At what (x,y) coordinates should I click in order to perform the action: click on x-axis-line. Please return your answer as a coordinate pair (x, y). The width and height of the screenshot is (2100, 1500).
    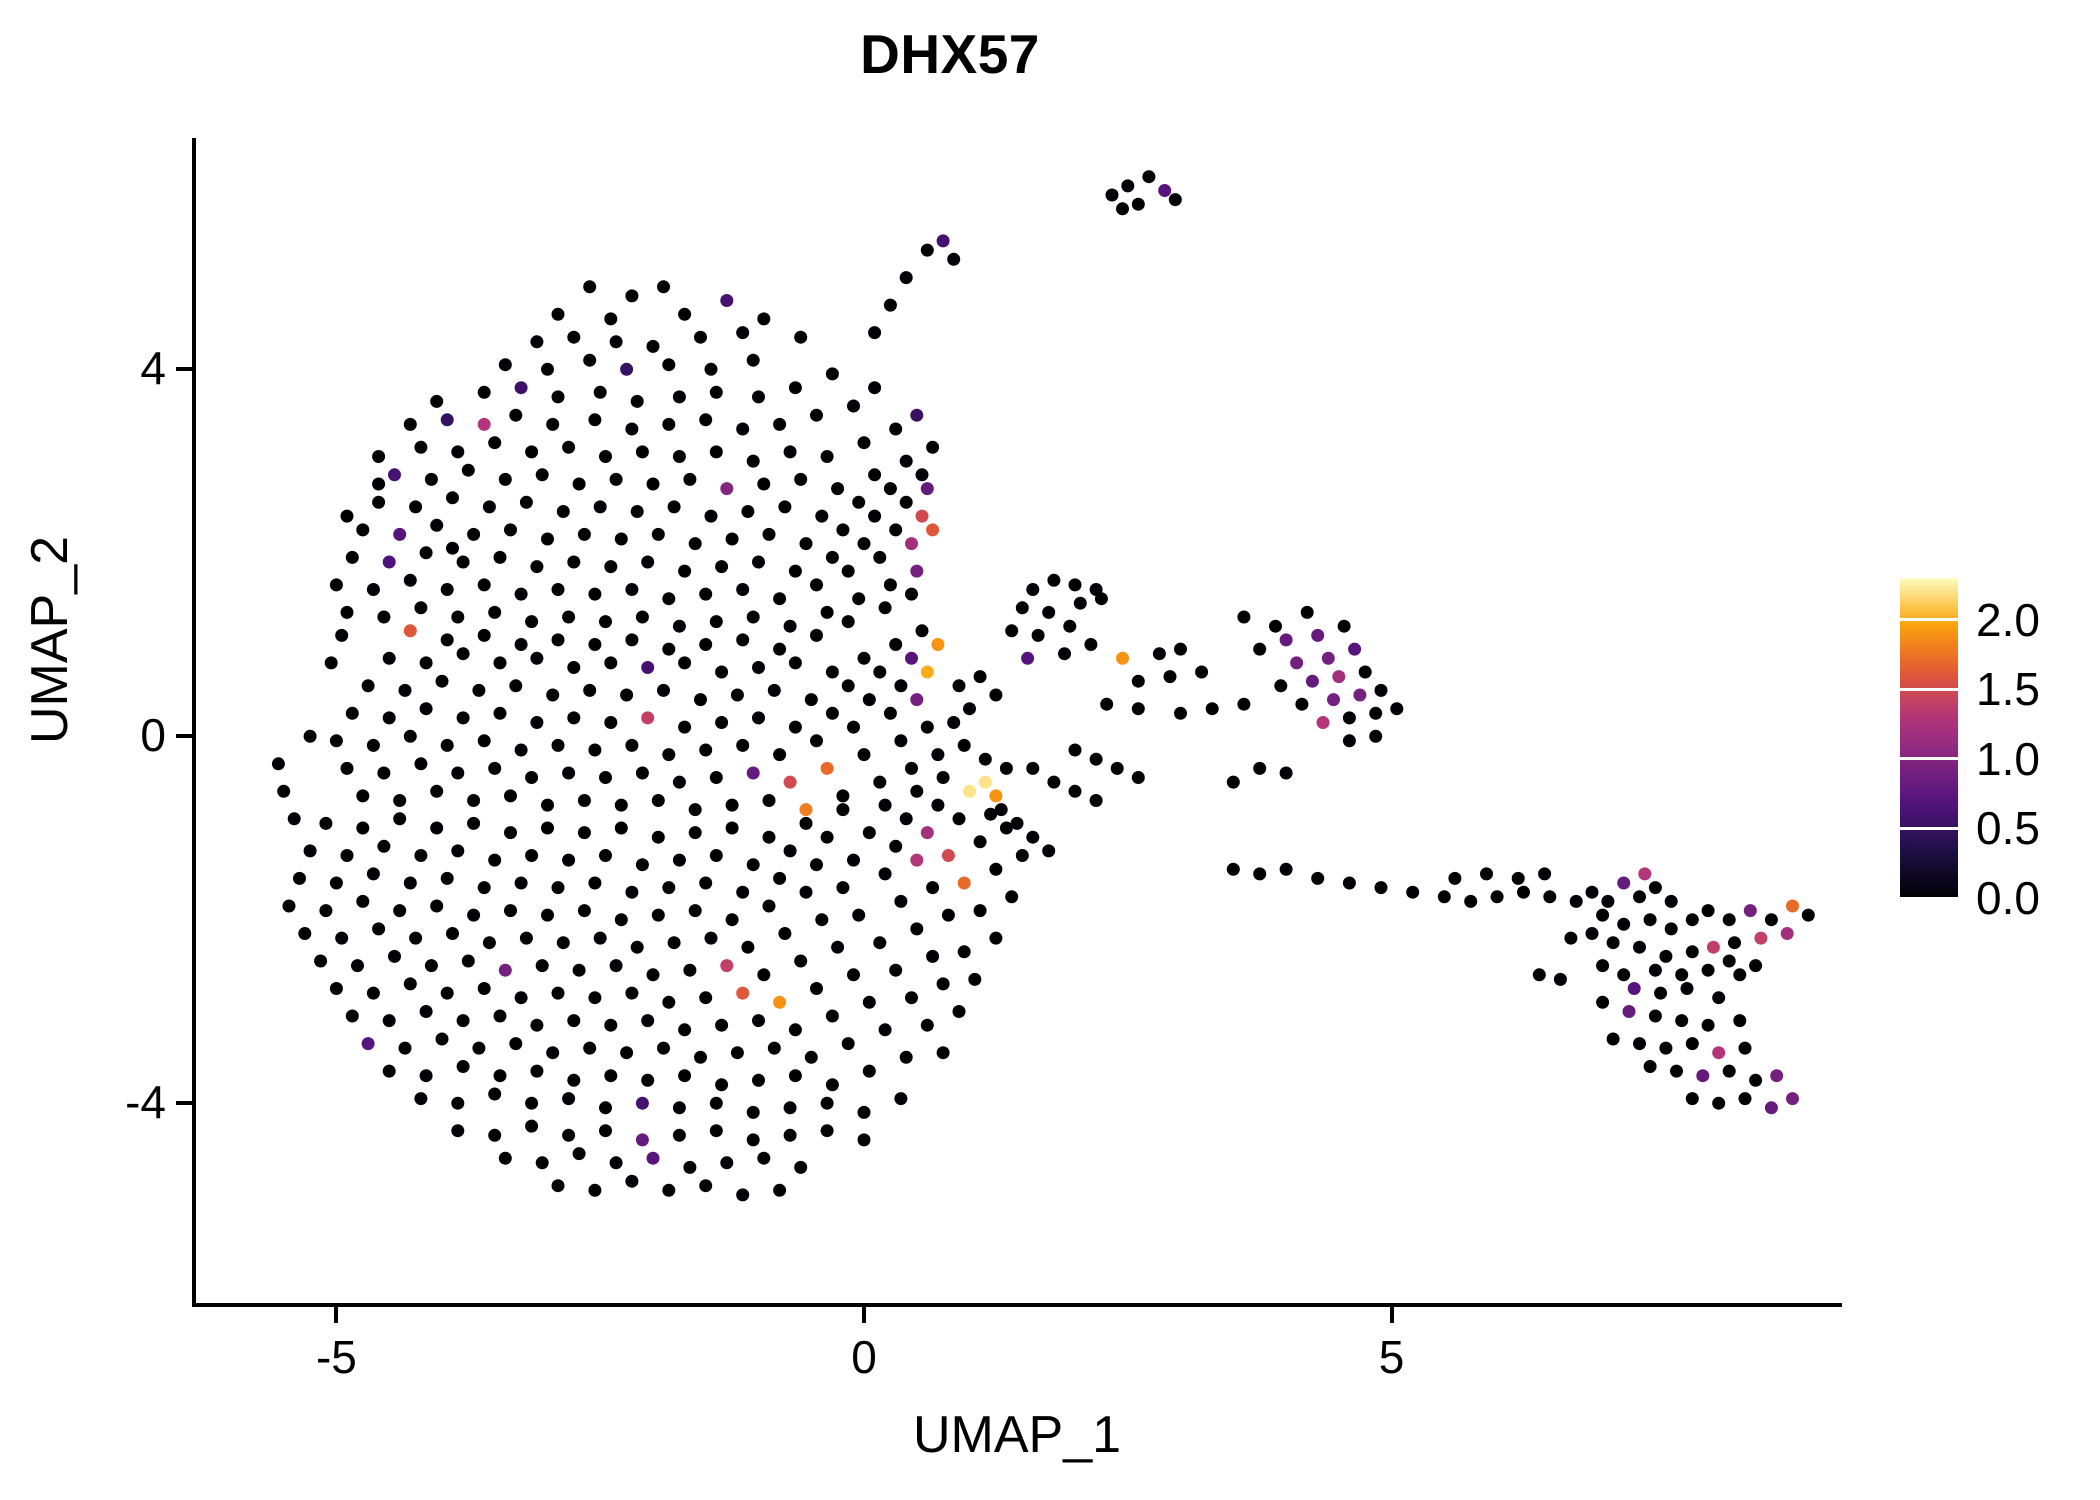
    Looking at the image, I should click on (1017, 1305).